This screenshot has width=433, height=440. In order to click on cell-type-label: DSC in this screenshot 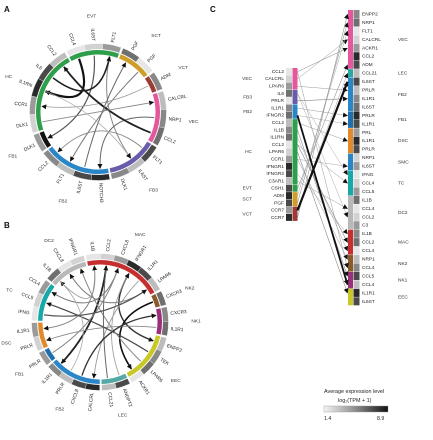, I will do `click(6, 344)`.